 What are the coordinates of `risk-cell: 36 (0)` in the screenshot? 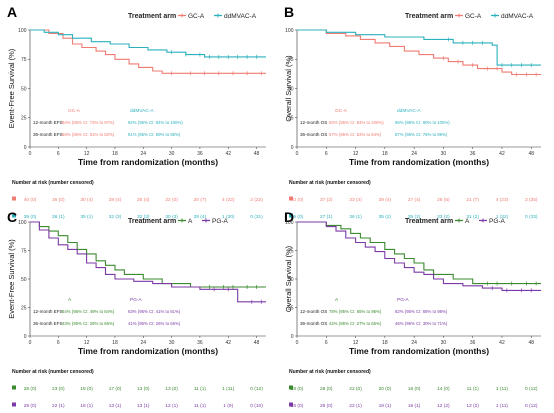 It's located at (58, 200).